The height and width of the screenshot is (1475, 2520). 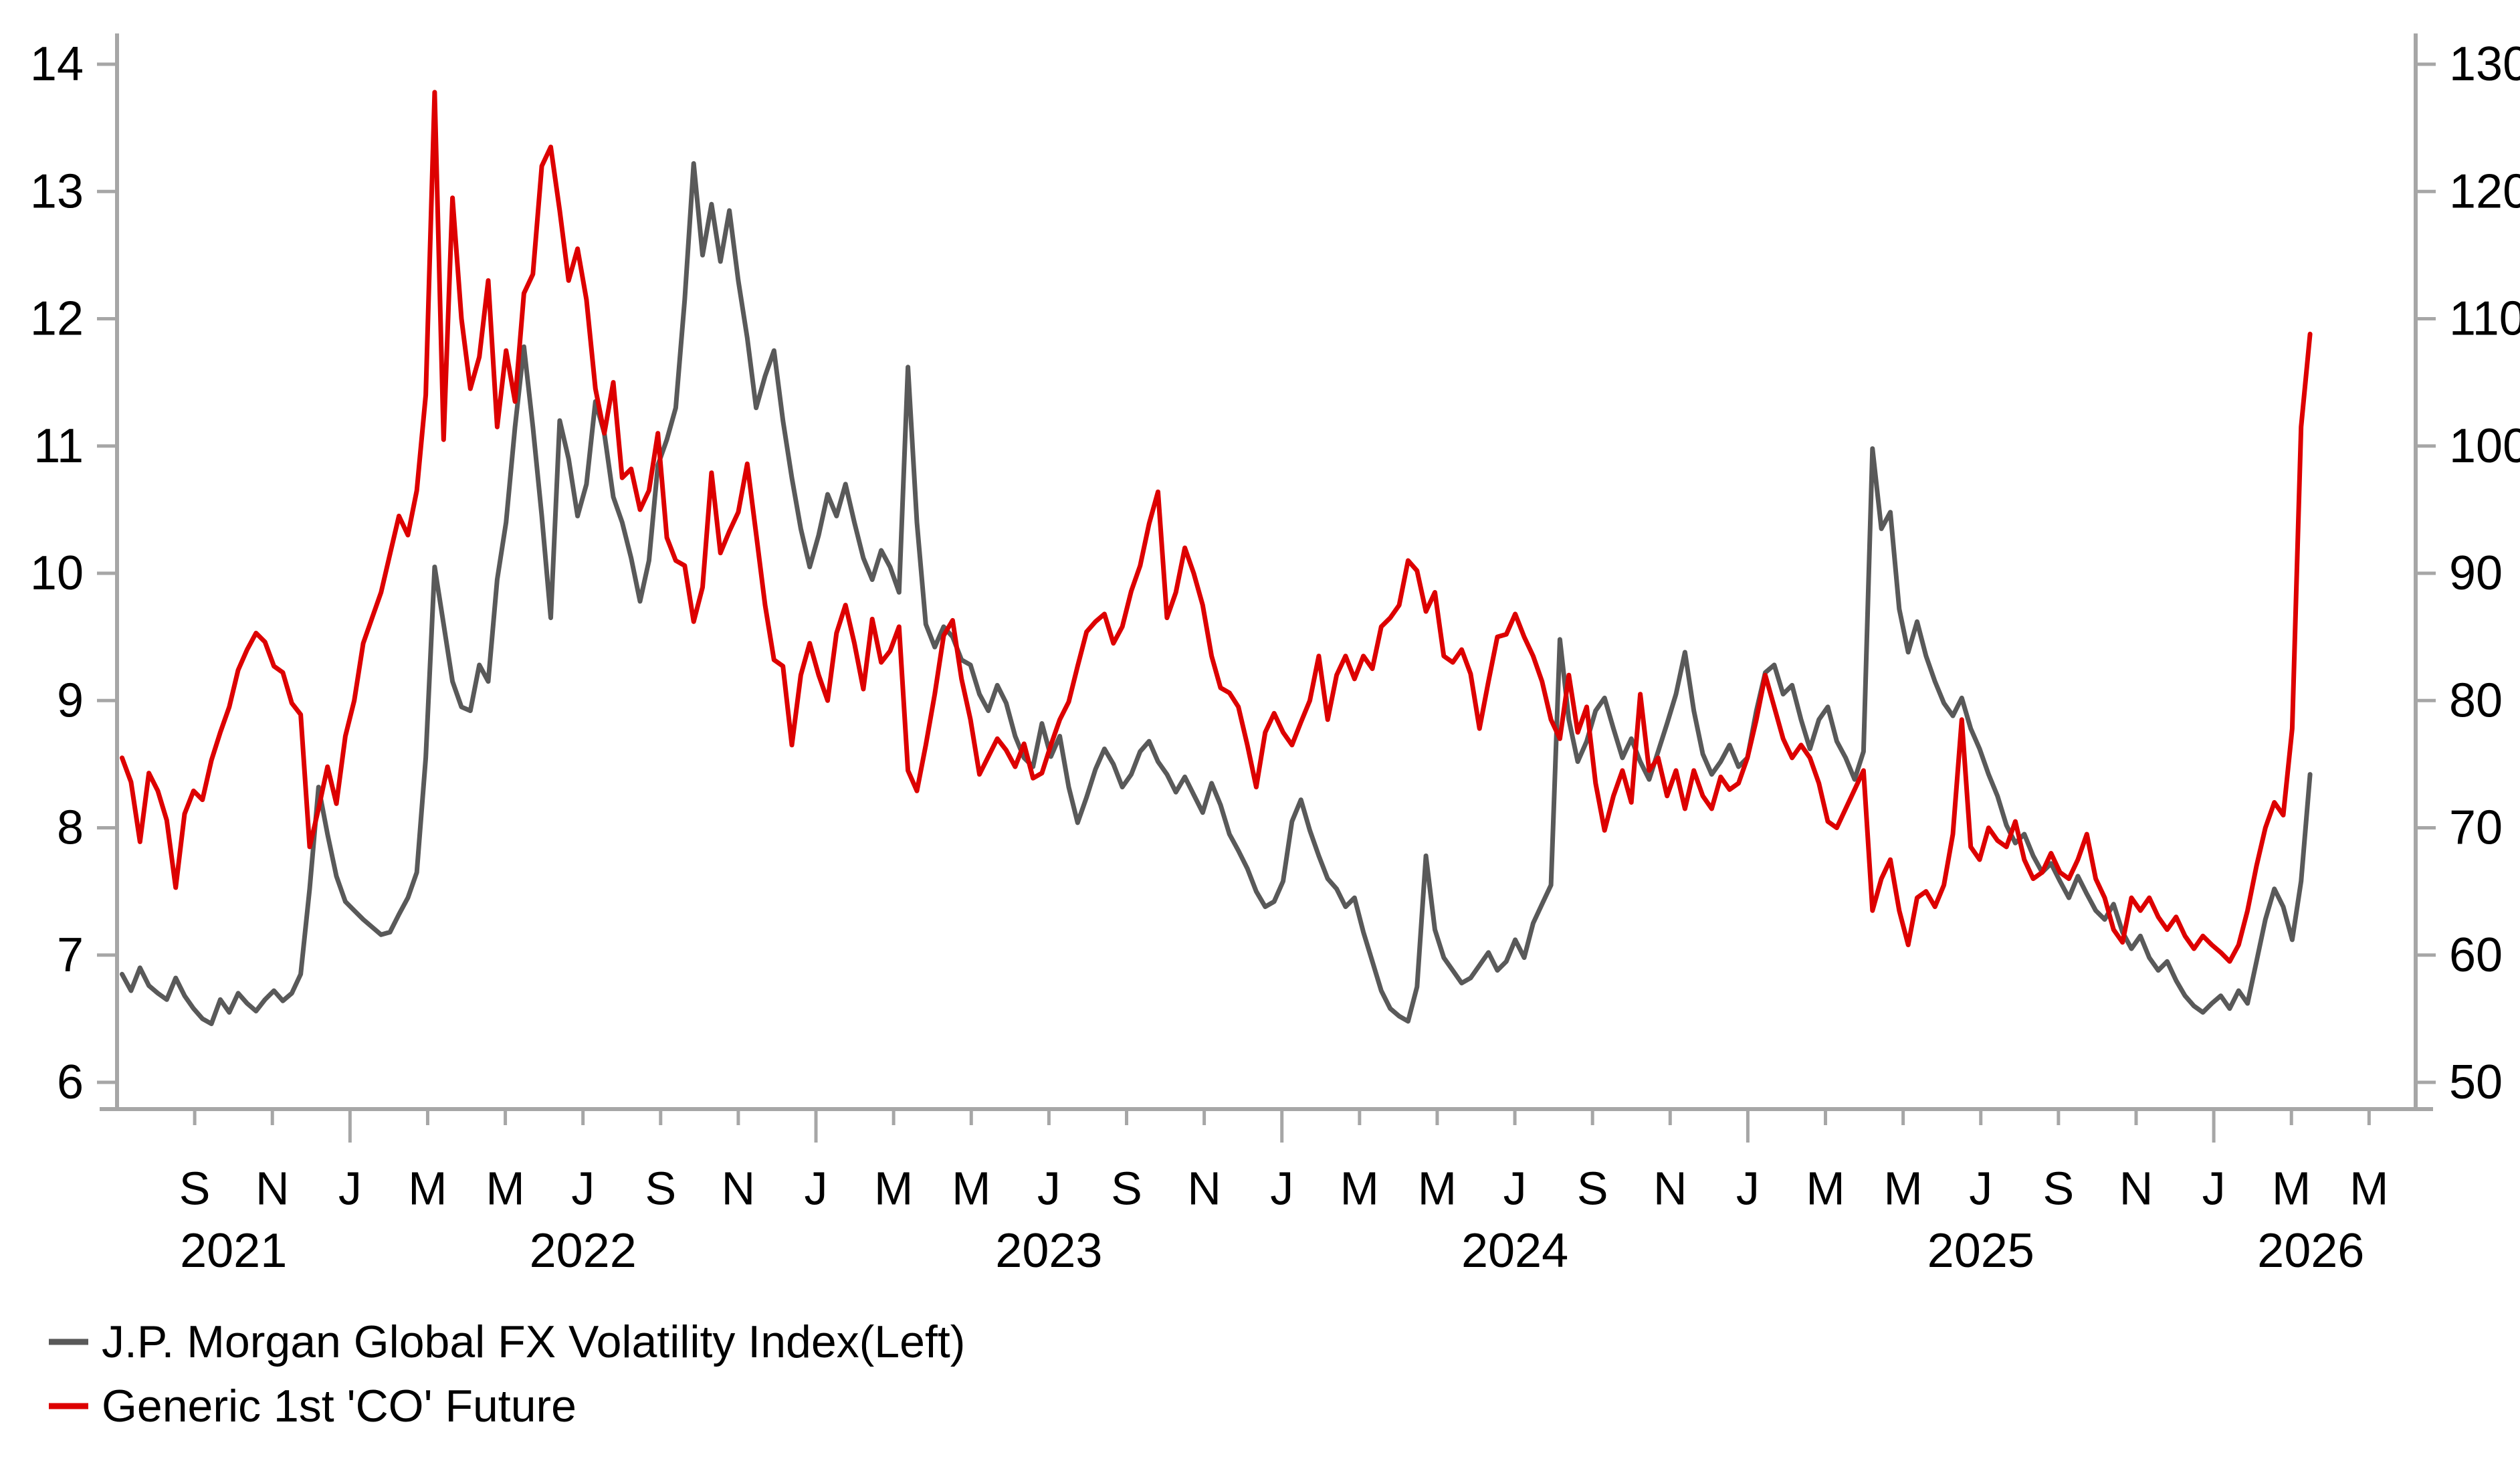 I want to click on right-axis-tick-label: 110, so click(x=2484, y=319).